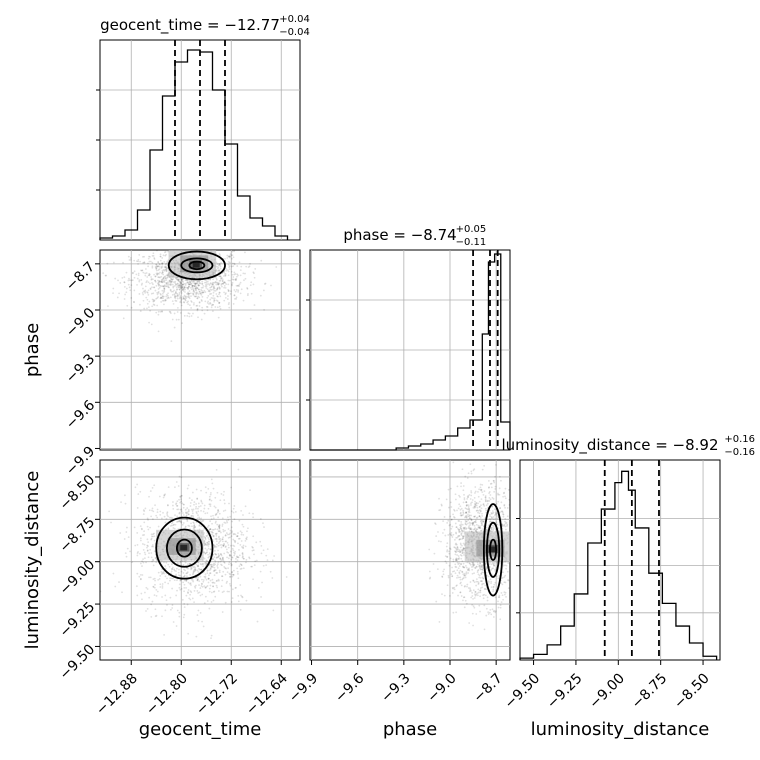 The width and height of the screenshot is (760, 760). Describe the element at coordinates (411, 560) in the screenshot. I see `panel-2d-luminosity_distance_vs_phase` at that location.